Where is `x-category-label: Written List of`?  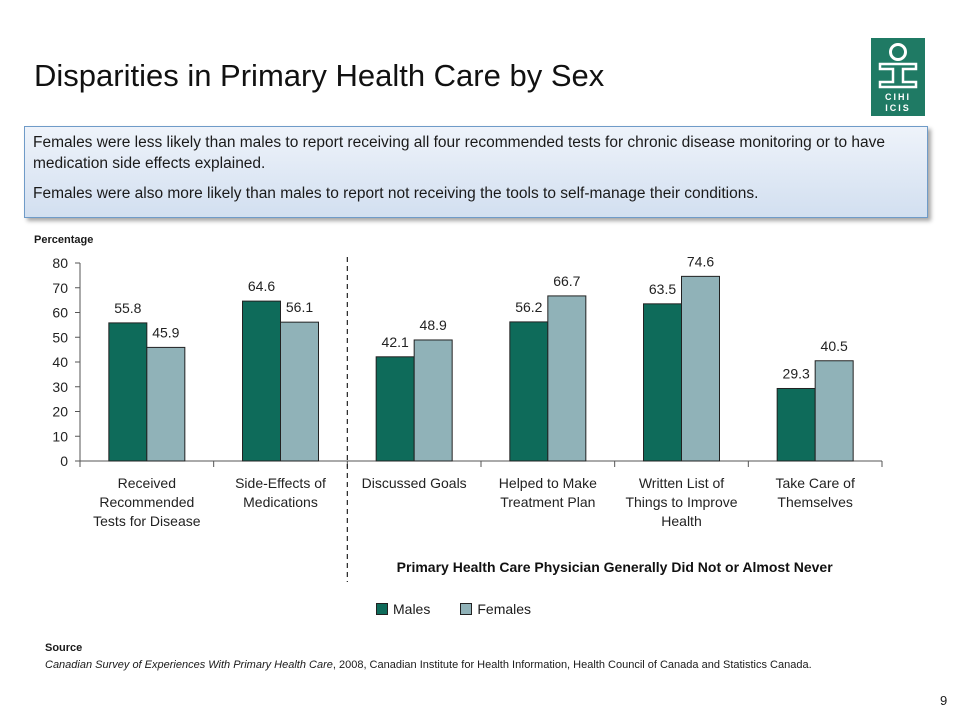 x-category-label: Written List of is located at coordinates (681, 483).